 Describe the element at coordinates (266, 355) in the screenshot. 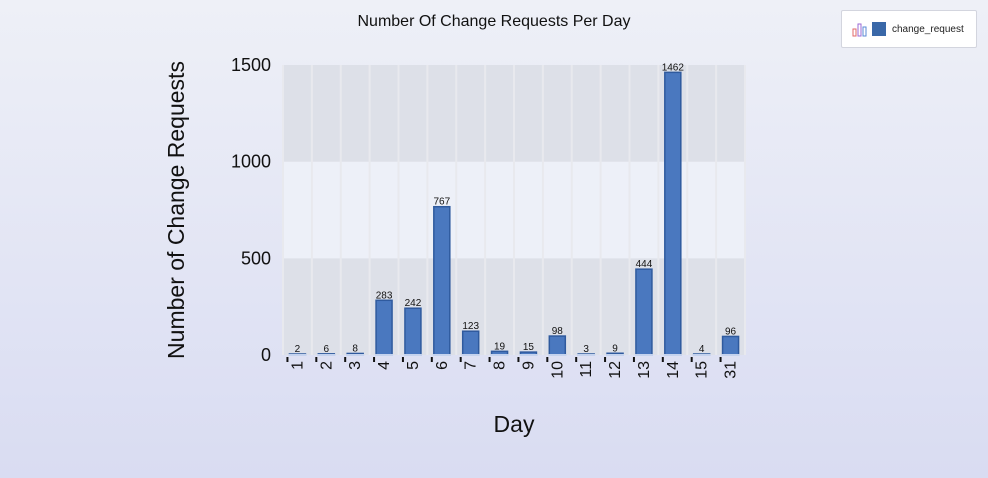

I see `y-tick-label: 0` at that location.